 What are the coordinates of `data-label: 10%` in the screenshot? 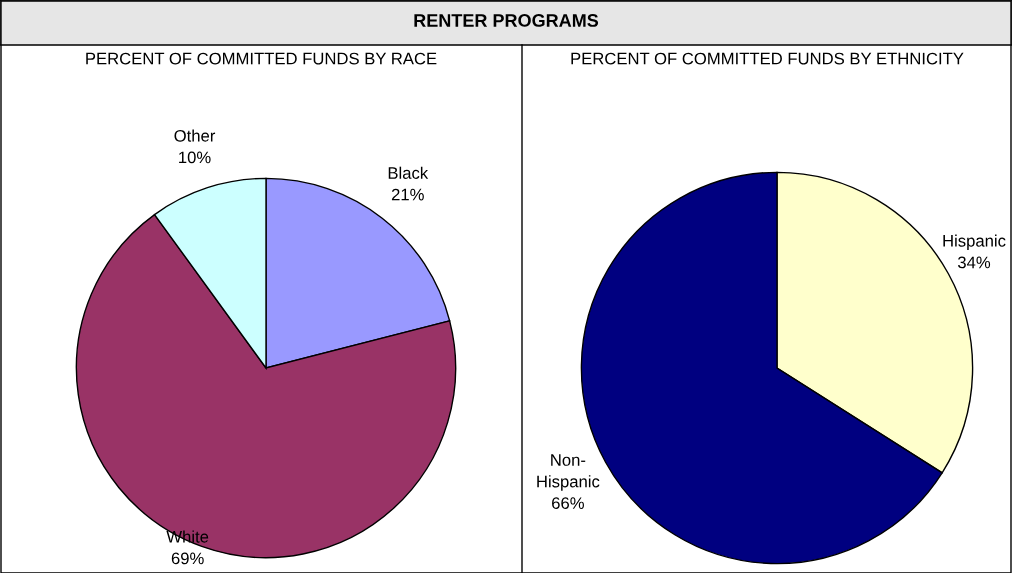 It's located at (195, 157).